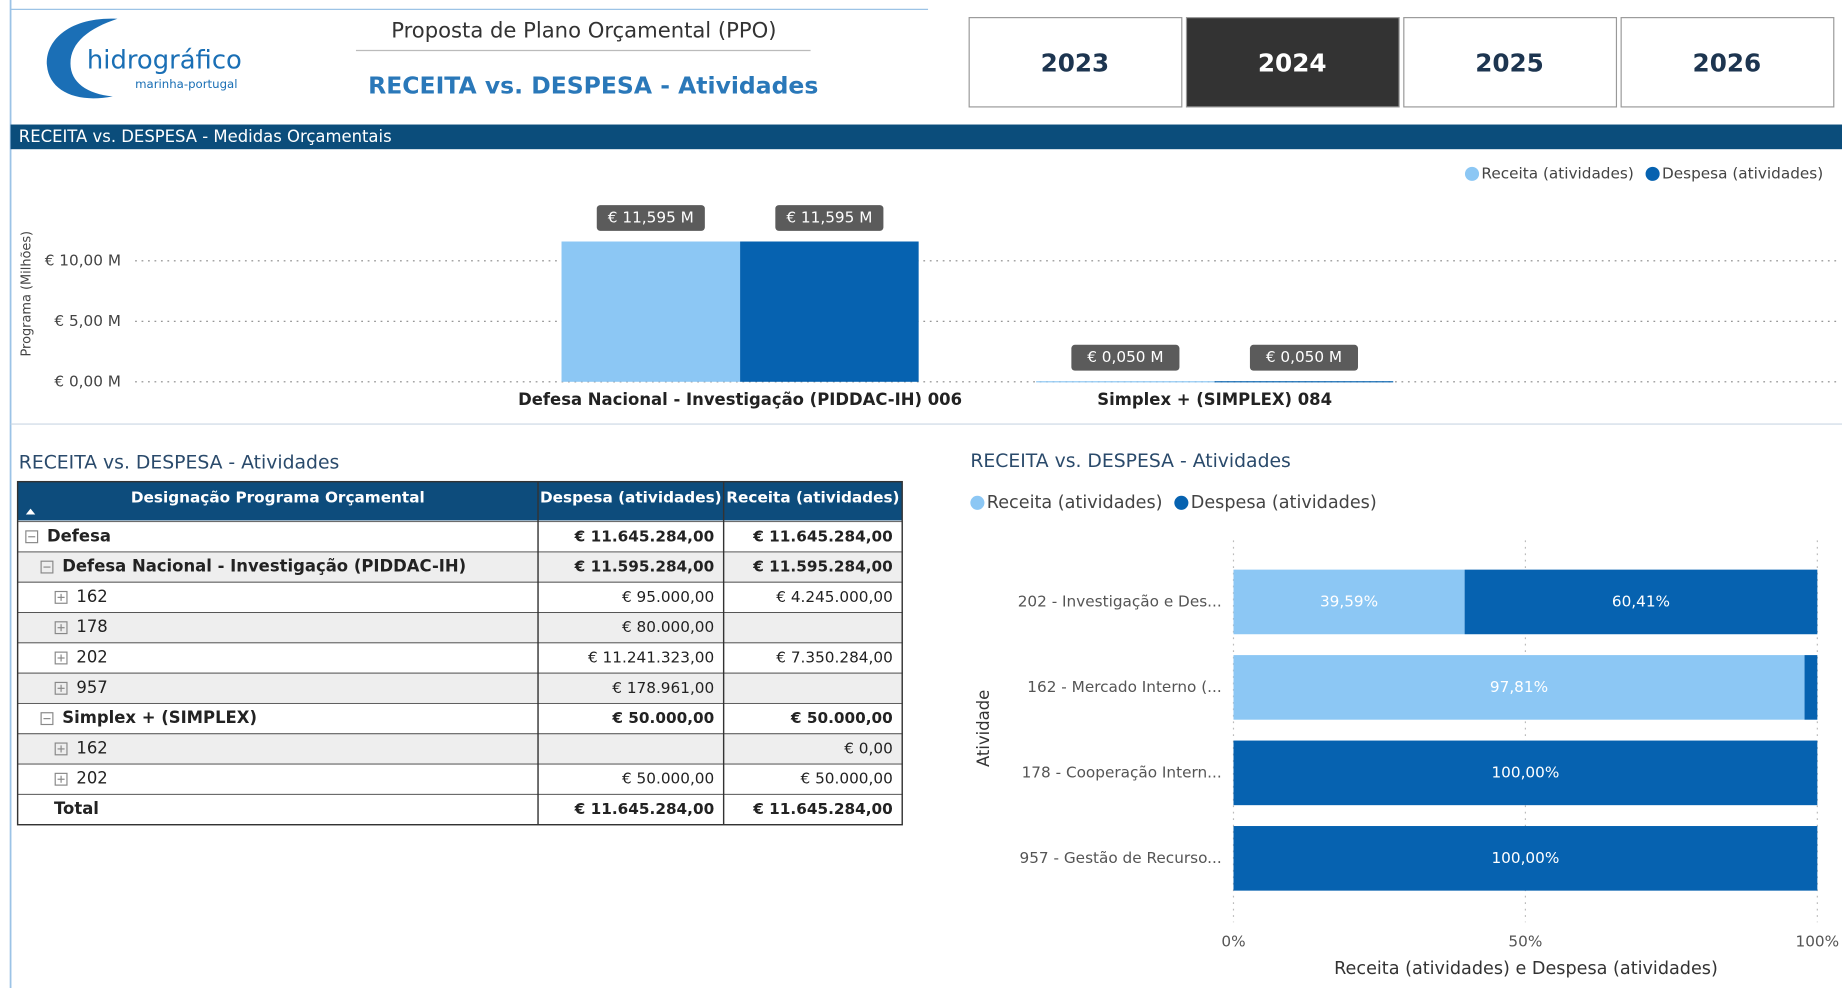 This screenshot has height=988, width=1842. I want to click on table-cell: € 80.000,00, so click(668, 627).